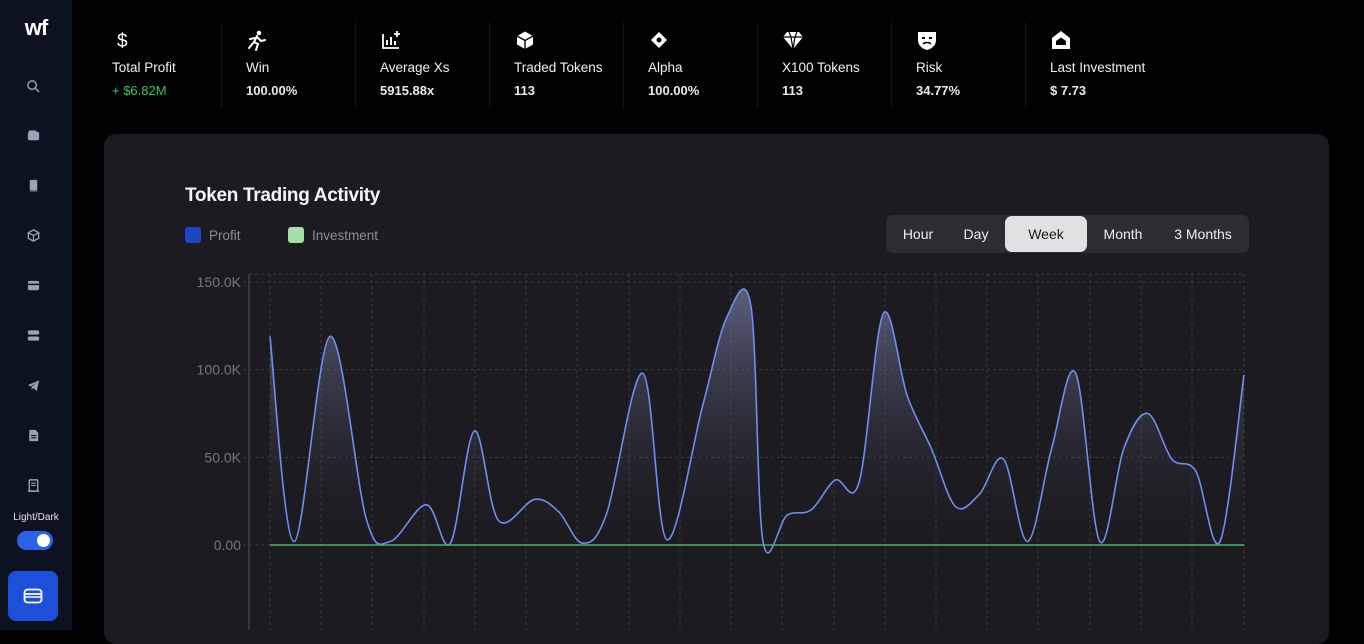 The image size is (1364, 644). I want to click on stat-label: Total Profit, so click(144, 67).